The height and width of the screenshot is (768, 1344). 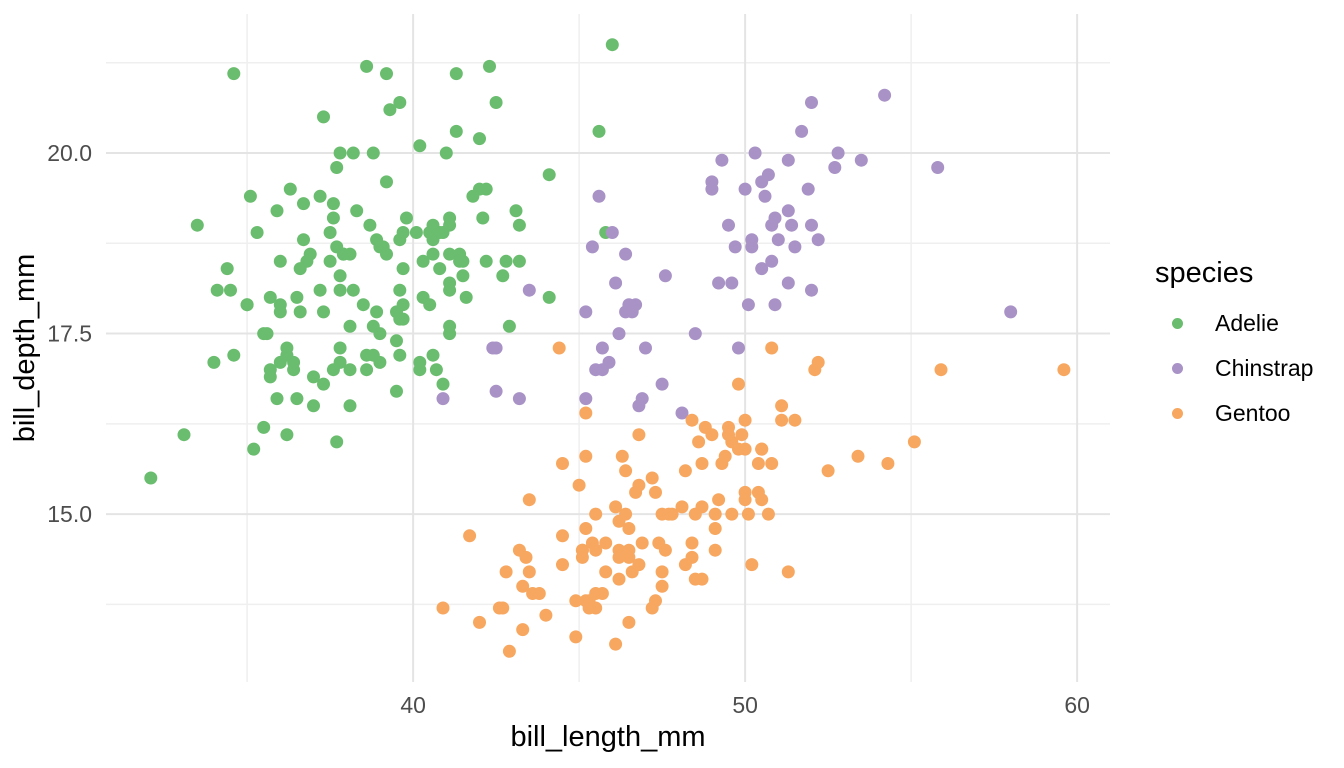 I want to click on legend-label-gentoo: Gentoo, so click(x=1253, y=413).